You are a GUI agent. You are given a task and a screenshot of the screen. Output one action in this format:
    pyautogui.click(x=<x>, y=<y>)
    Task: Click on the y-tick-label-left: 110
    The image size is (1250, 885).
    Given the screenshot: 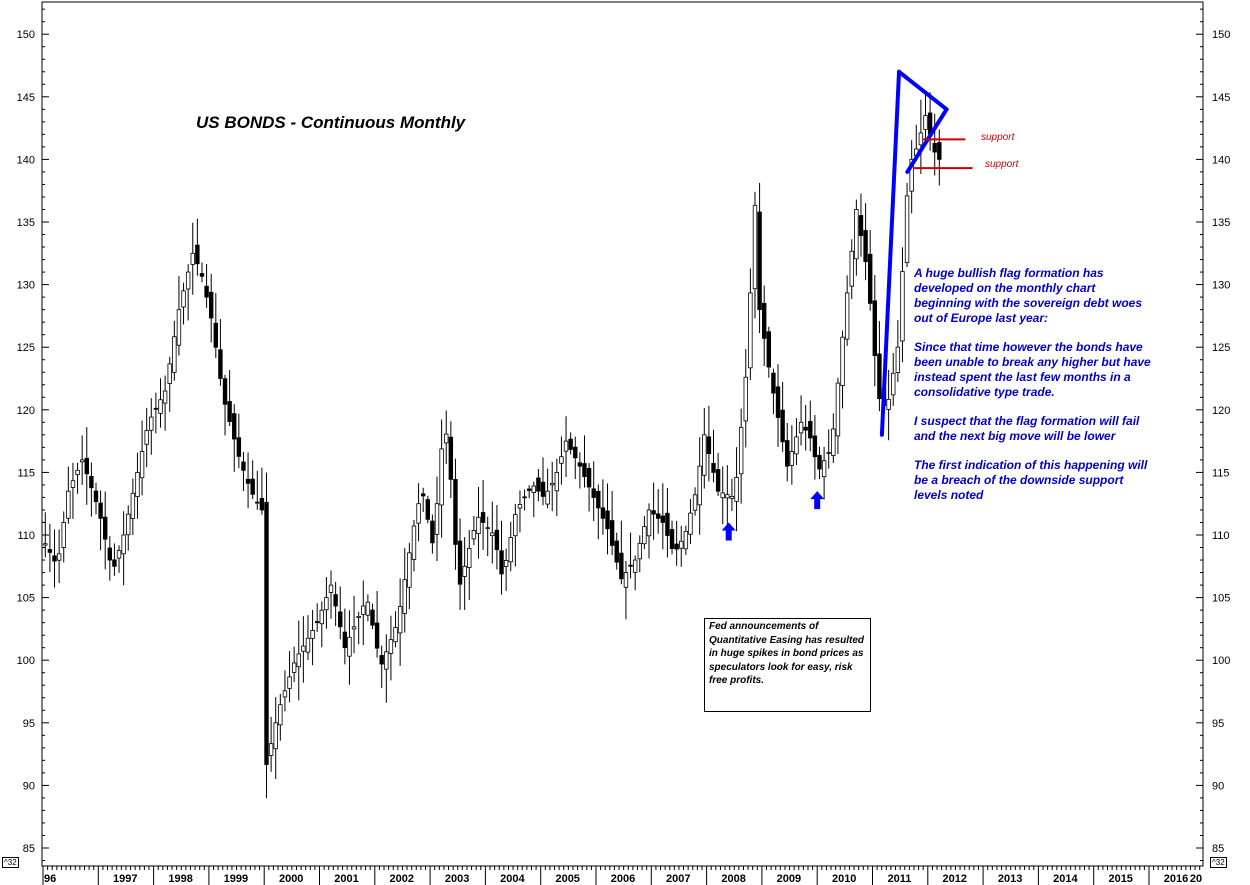 What is the action you would take?
    pyautogui.click(x=26, y=536)
    